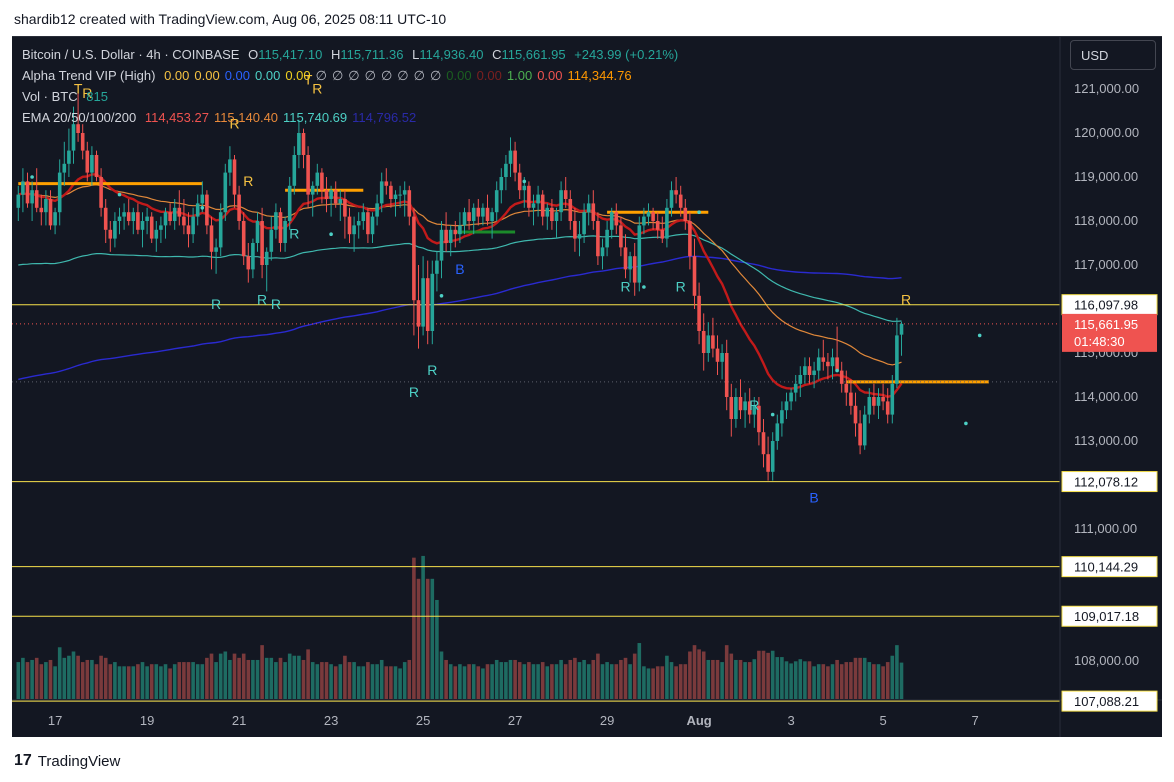  I want to click on high-value: 115,711.36, so click(372, 54).